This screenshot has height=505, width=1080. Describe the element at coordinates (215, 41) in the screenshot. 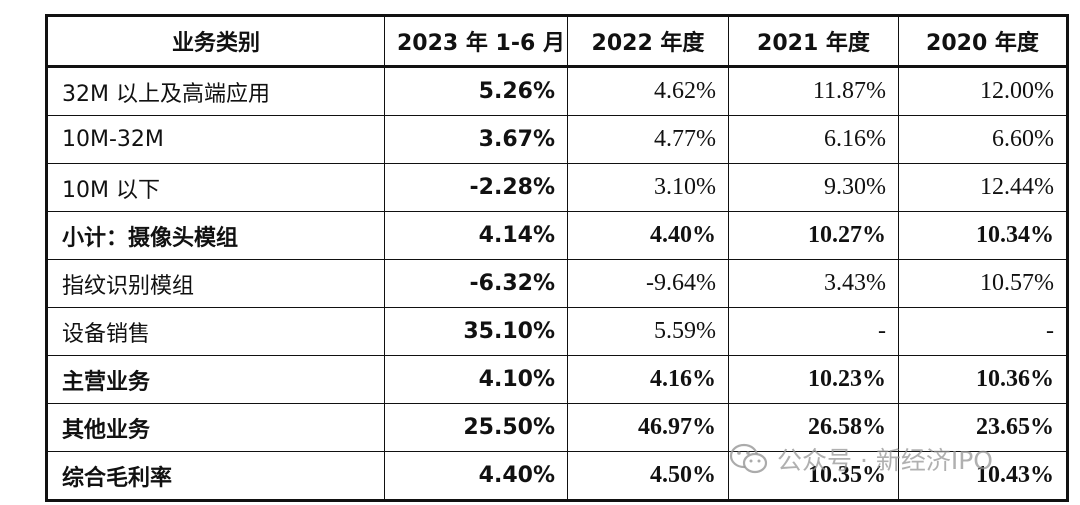

I see `header-category: 业务类别` at that location.